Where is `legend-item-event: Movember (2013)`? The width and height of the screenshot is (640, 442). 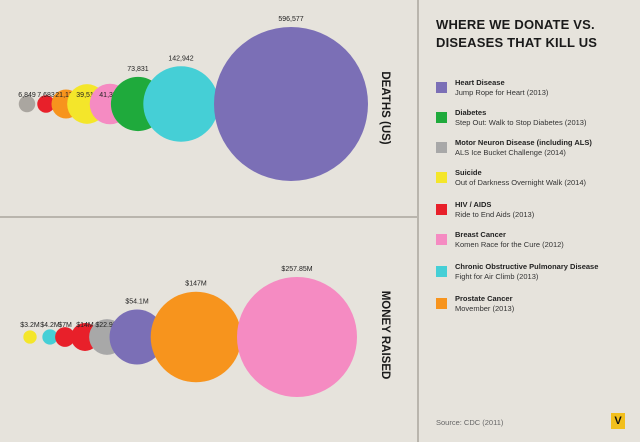 legend-item-event: Movember (2013) is located at coordinates (485, 308).